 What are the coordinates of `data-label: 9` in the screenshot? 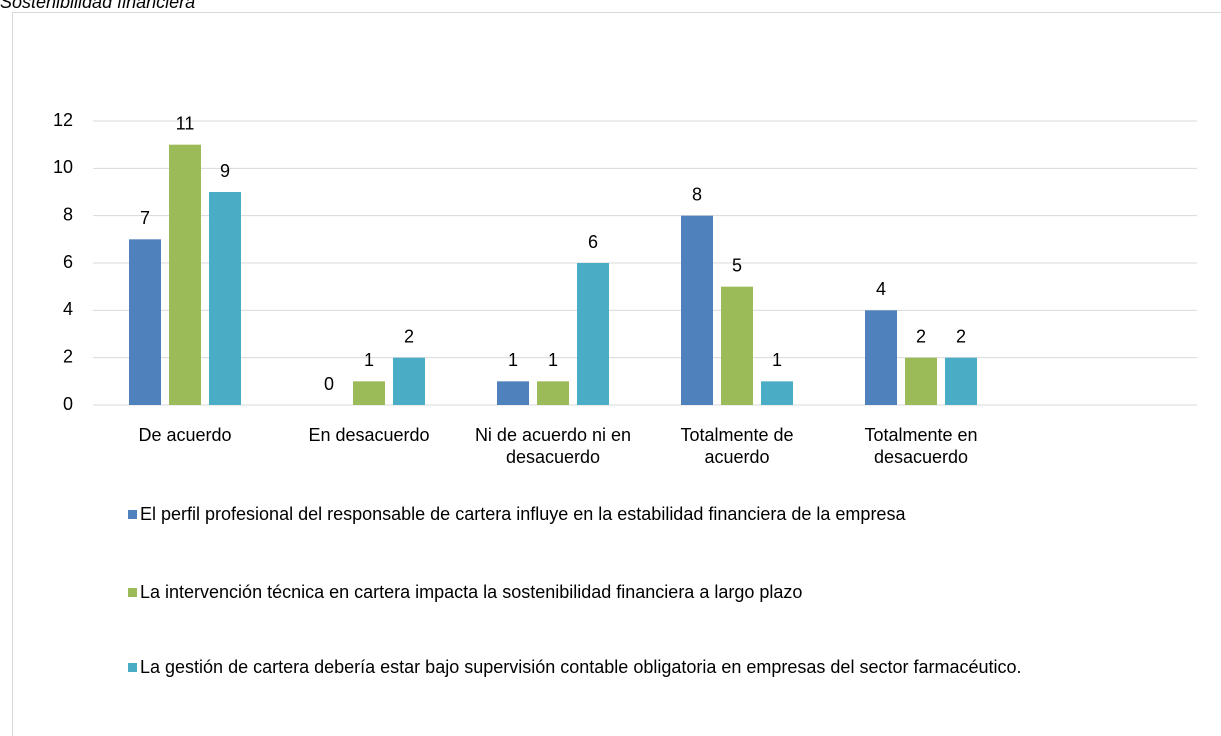 It's located at (225, 171).